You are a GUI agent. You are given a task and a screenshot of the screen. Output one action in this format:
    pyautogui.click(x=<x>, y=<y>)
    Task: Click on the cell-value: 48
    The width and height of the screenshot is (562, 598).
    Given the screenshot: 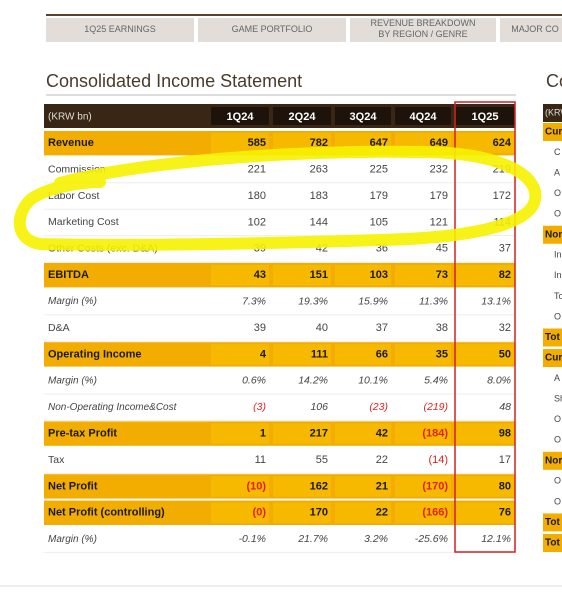 What is the action you would take?
    pyautogui.click(x=505, y=407)
    